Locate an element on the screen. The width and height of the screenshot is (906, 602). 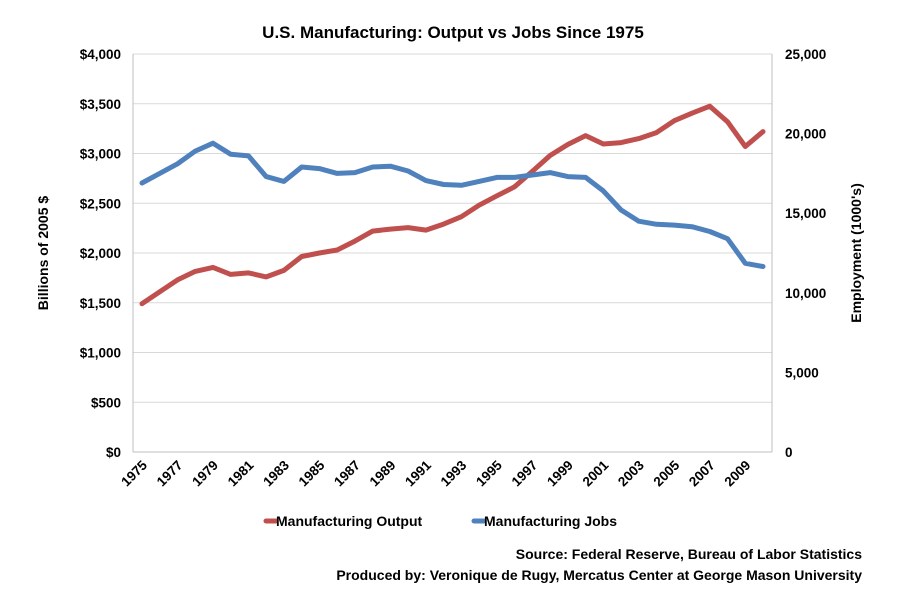
x-tick-label: 1997 is located at coordinates (525, 474).